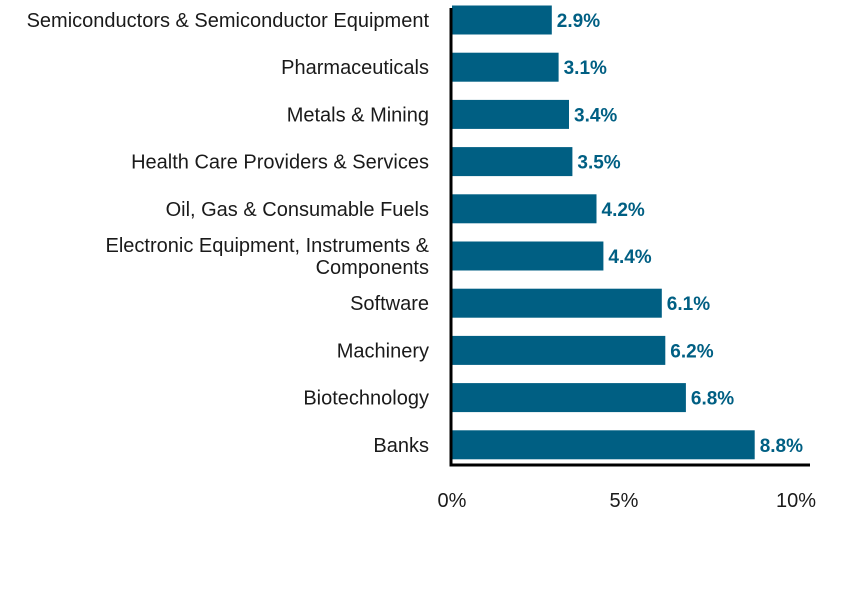 The width and height of the screenshot is (852, 592). What do you see at coordinates (389, 304) in the screenshot?
I see `category-label: Software` at bounding box center [389, 304].